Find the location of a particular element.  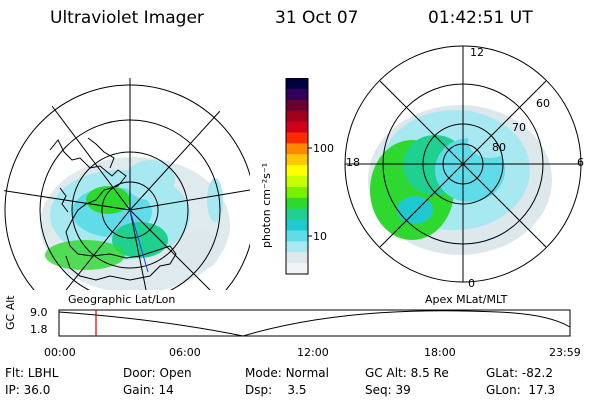

left-map-caption: Geographic Lat/Lon is located at coordinates (122, 299).